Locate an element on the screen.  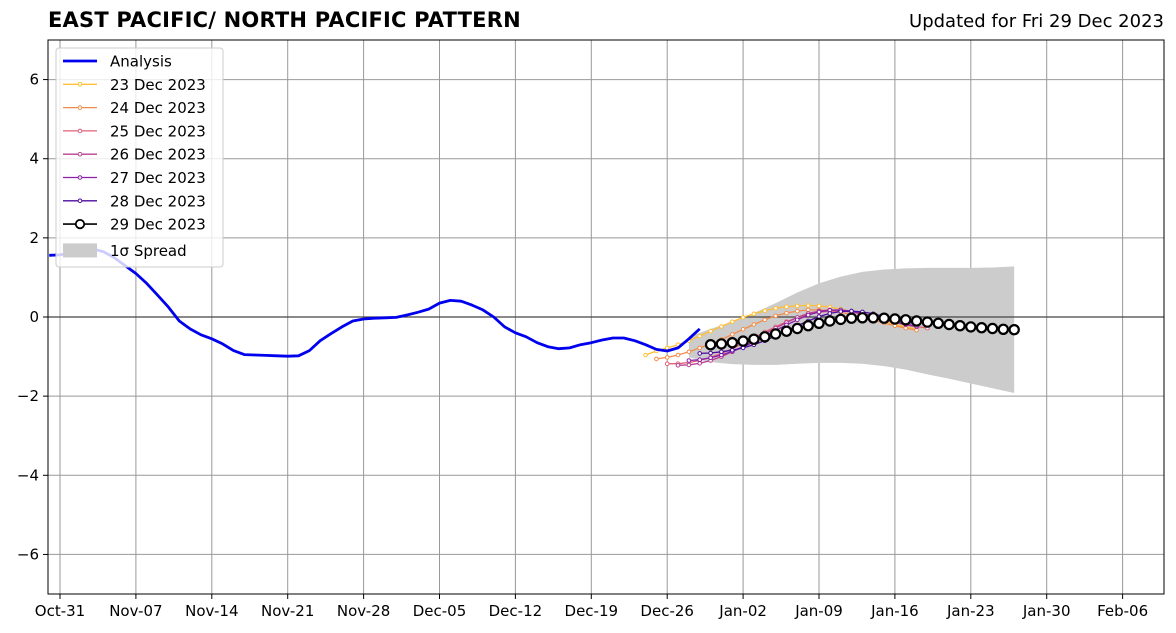
x-tick-label: Oct-31 is located at coordinates (60, 611).